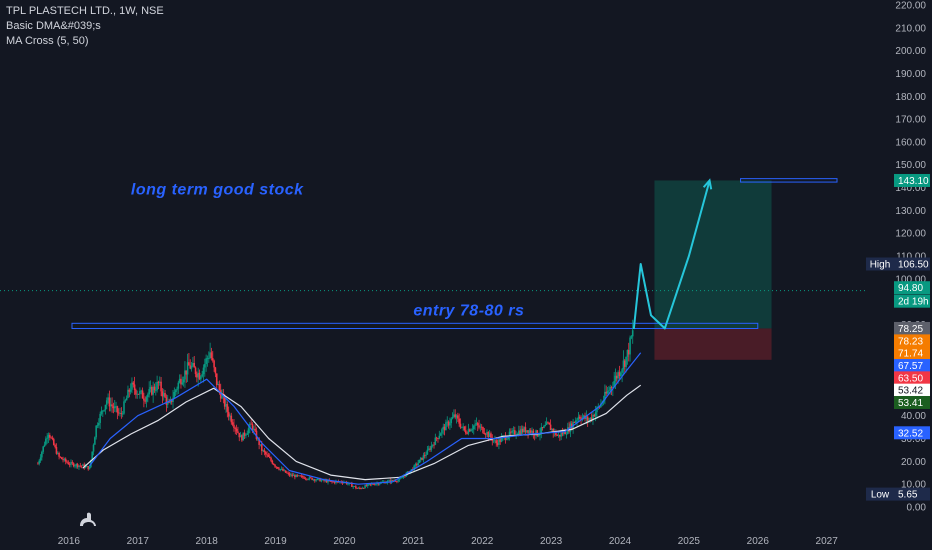 The image size is (932, 550). Describe the element at coordinates (910, 165) in the screenshot. I see `y-tick-label: 150.00` at that location.